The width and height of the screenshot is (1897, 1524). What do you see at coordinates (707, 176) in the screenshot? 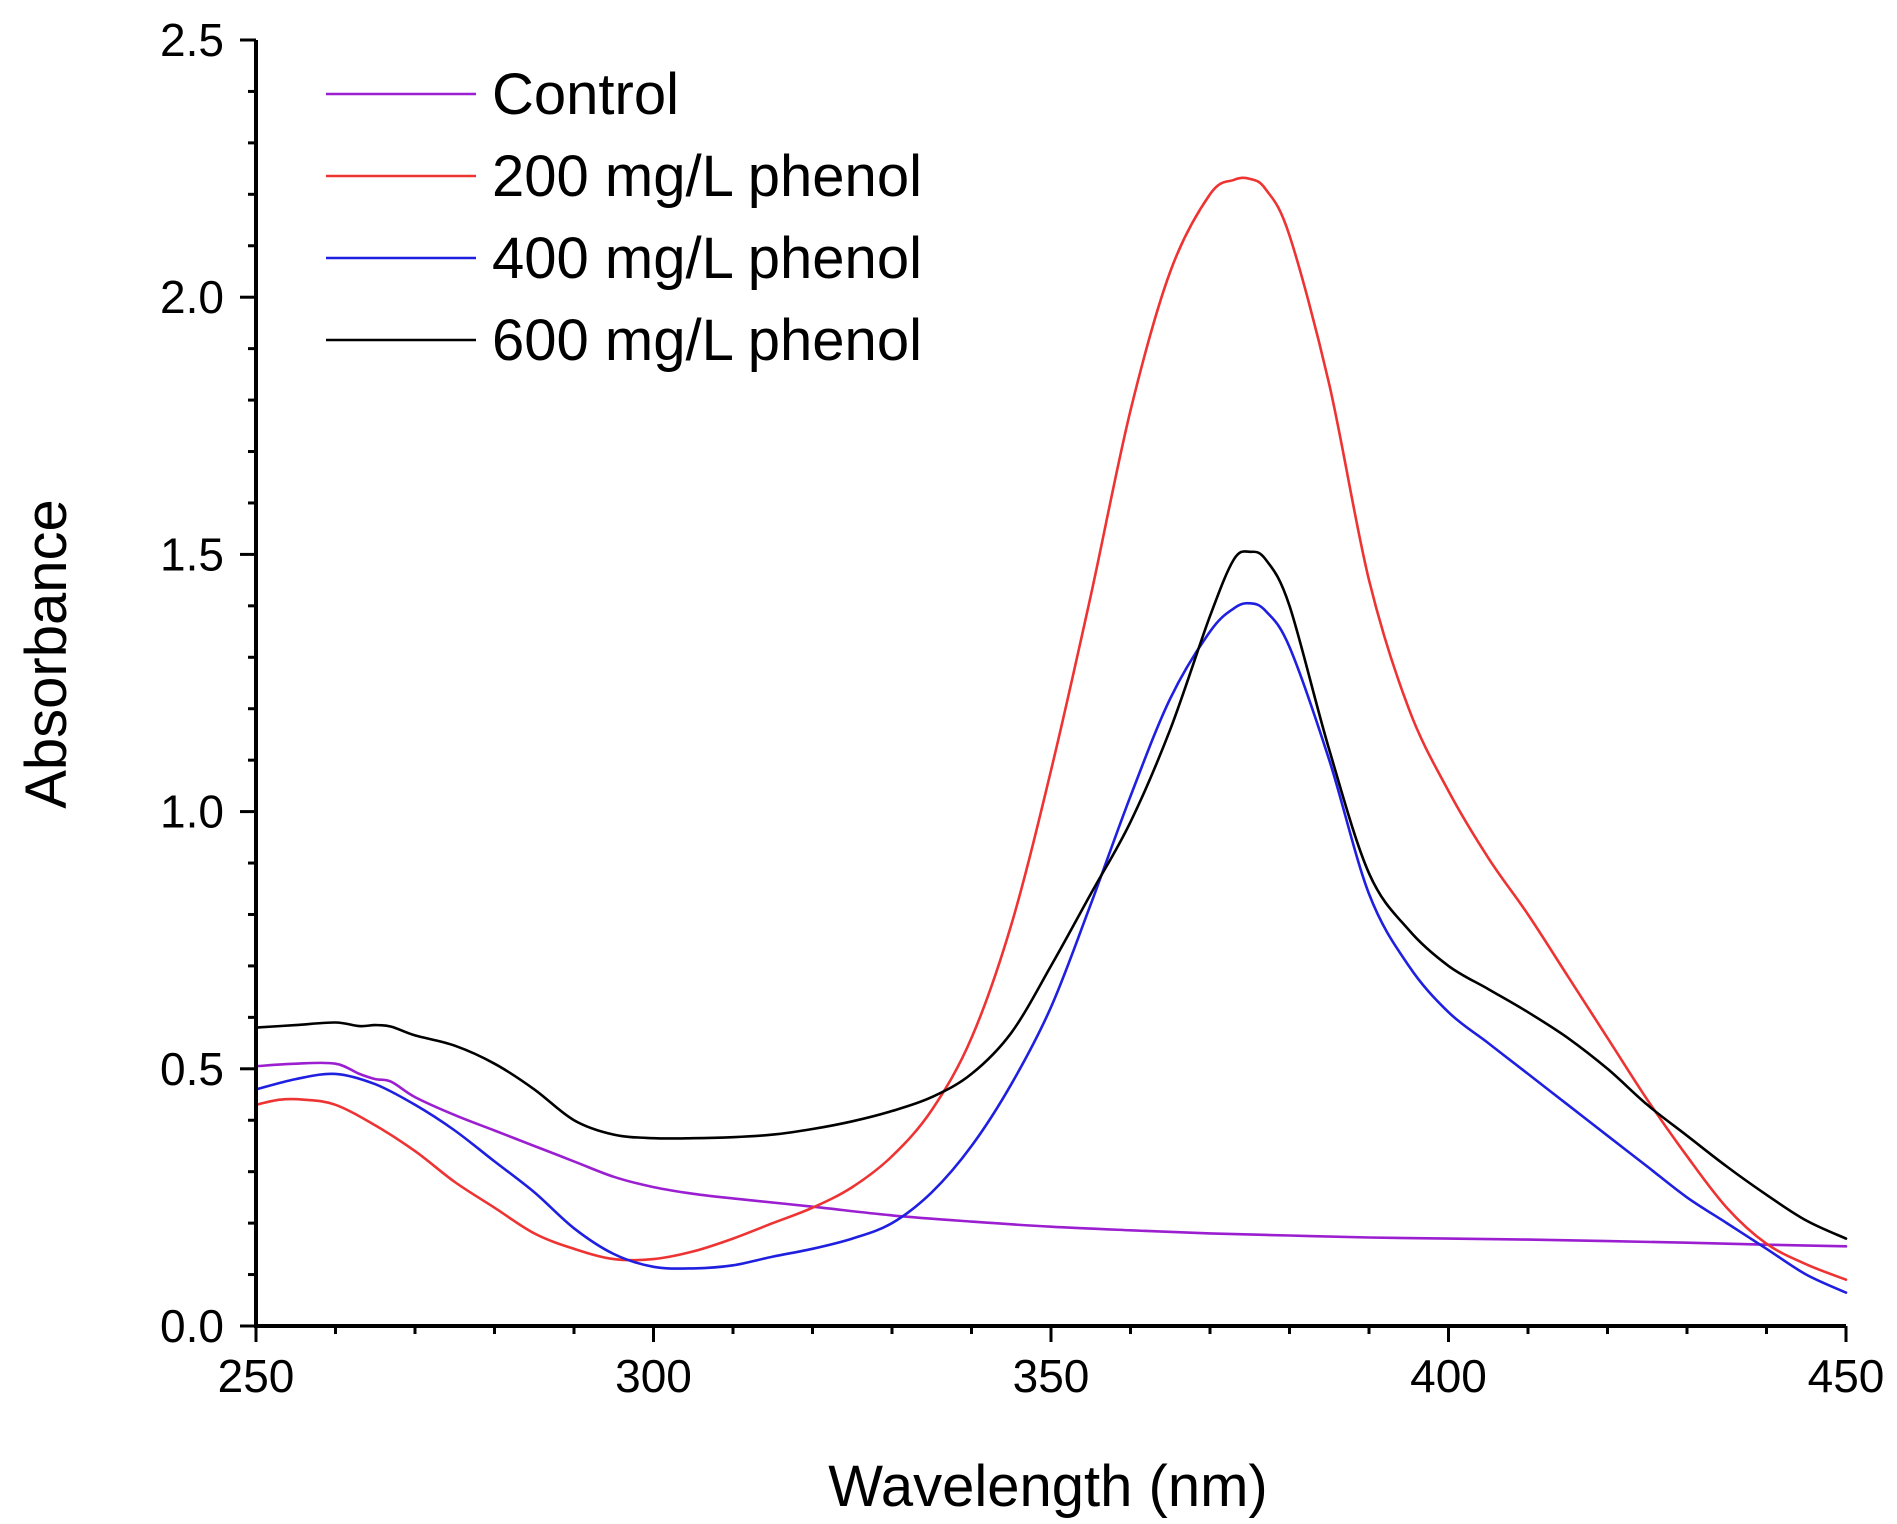
I see `legend-label-200-mg-l-phenol: 200 mg/L phenol` at bounding box center [707, 176].